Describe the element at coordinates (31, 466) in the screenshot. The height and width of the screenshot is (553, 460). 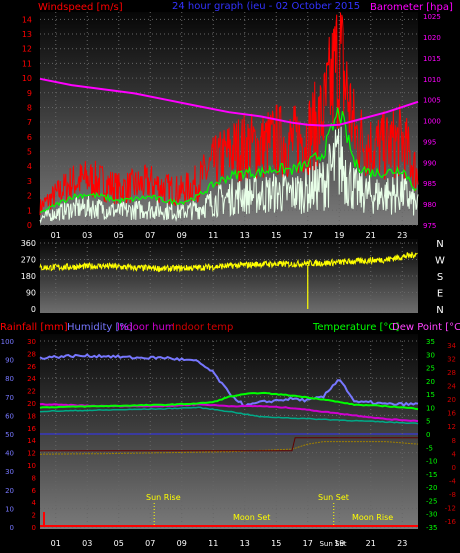
I see `rain-tick-label: 10` at that location.